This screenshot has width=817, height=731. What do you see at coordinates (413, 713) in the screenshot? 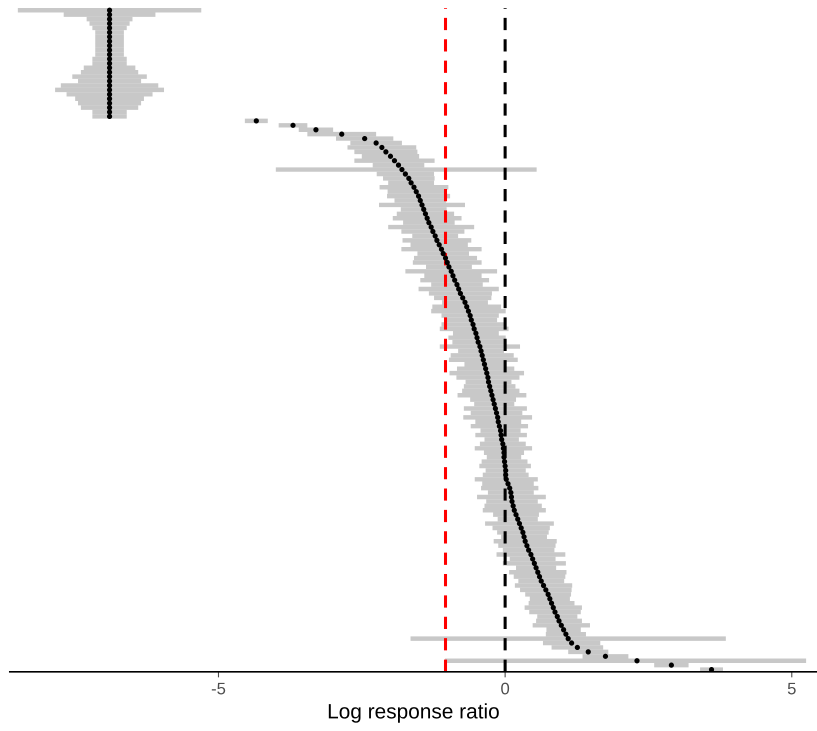
I see `x-axis-title: Log response ratio` at bounding box center [413, 713].